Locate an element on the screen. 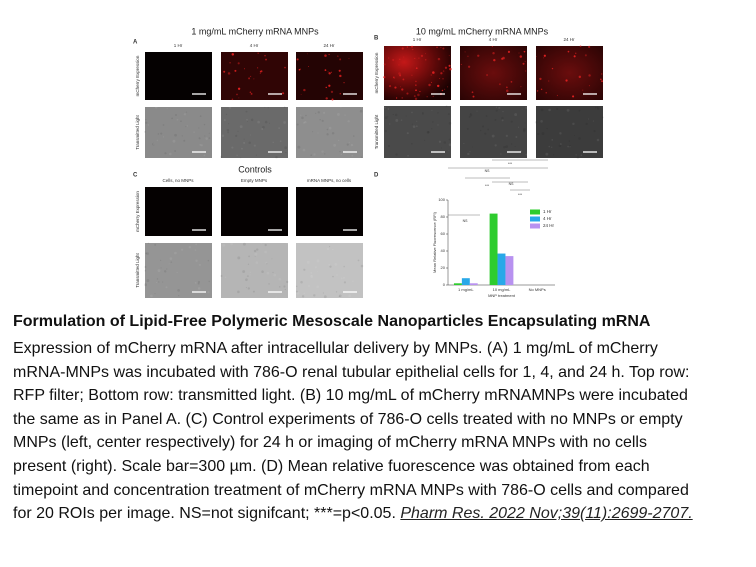 This screenshot has width=756, height=567. y-tick-label: 60 is located at coordinates (443, 233).